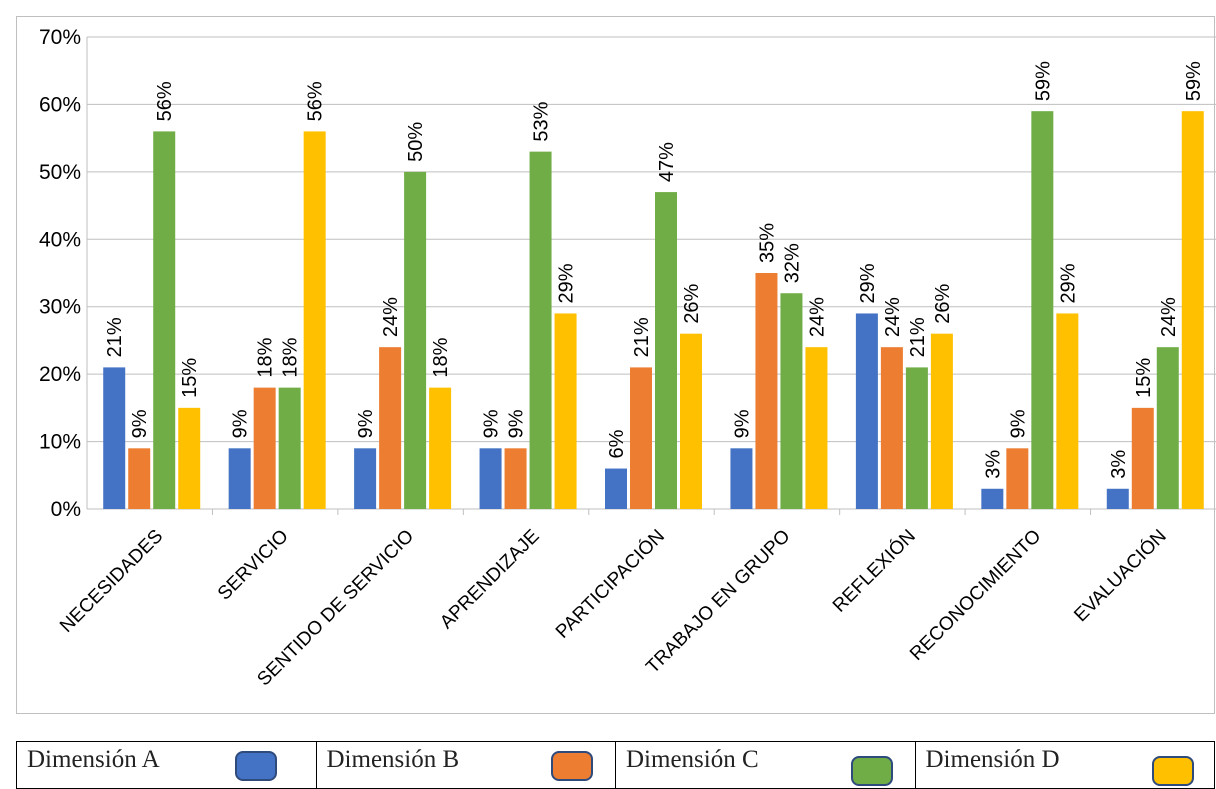 Image resolution: width=1216 pixels, height=789 pixels. What do you see at coordinates (767, 243) in the screenshot?
I see `data-label: 35%` at bounding box center [767, 243].